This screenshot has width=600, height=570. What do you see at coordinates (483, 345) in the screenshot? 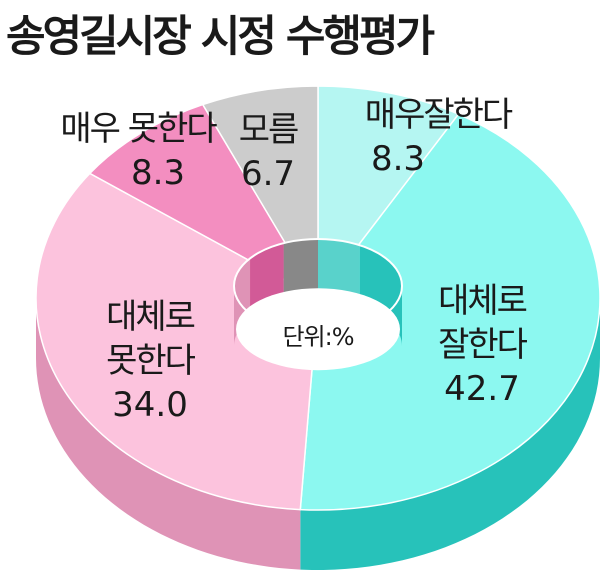
I see `slice-label-1-line-1: 잘한다` at bounding box center [483, 345].